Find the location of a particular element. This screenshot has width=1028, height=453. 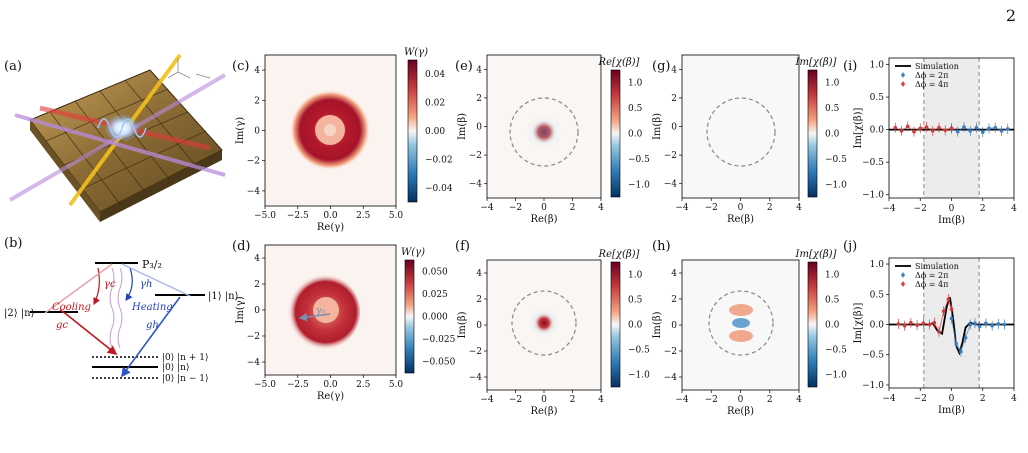

level-n-plus: |0⟩ |n + 1⟩ is located at coordinates (185, 358).